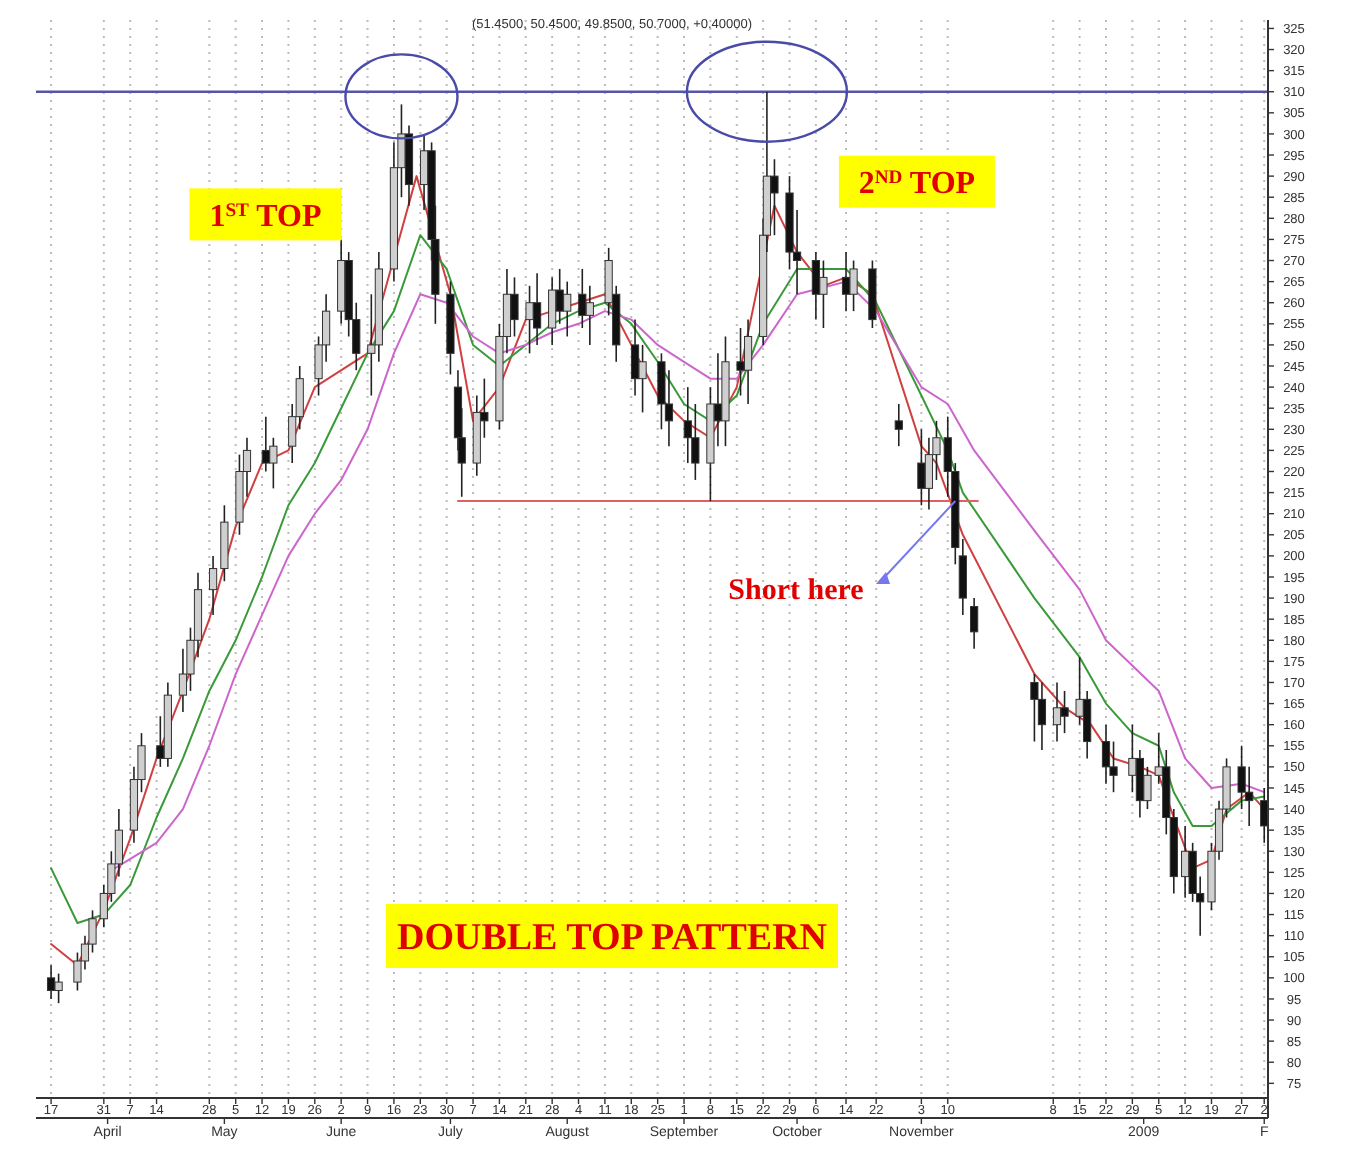 The height and width of the screenshot is (1176, 1372). Describe the element at coordinates (796, 590) in the screenshot. I see `annotation: Short here` at that location.